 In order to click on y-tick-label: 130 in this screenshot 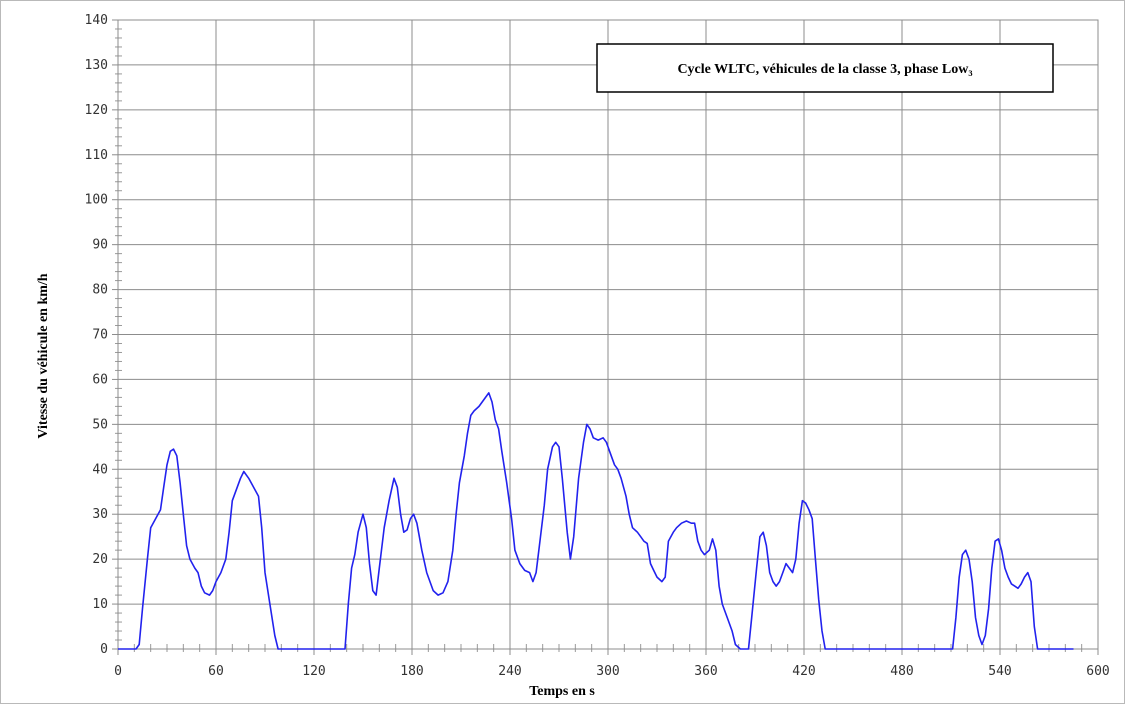, I will do `click(96, 65)`.